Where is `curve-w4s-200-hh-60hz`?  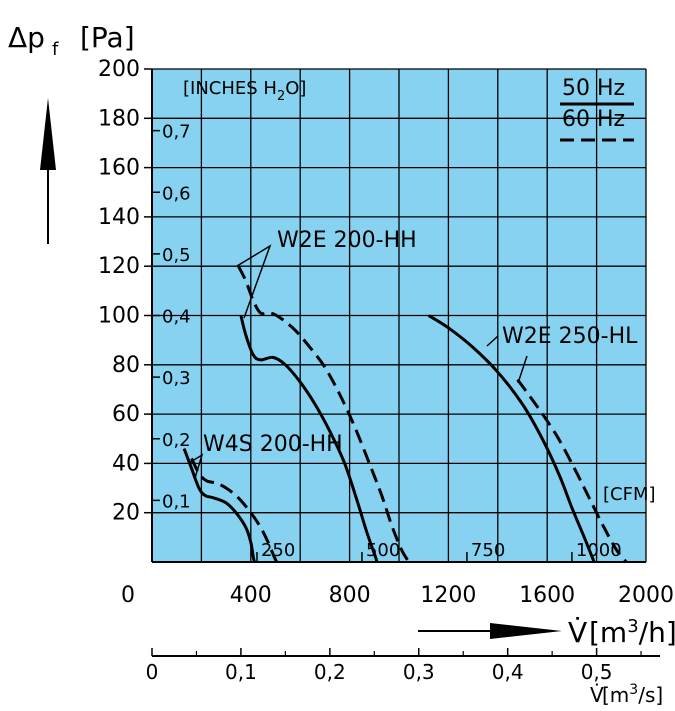 curve-w4s-200-hh-60hz is located at coordinates (234, 510).